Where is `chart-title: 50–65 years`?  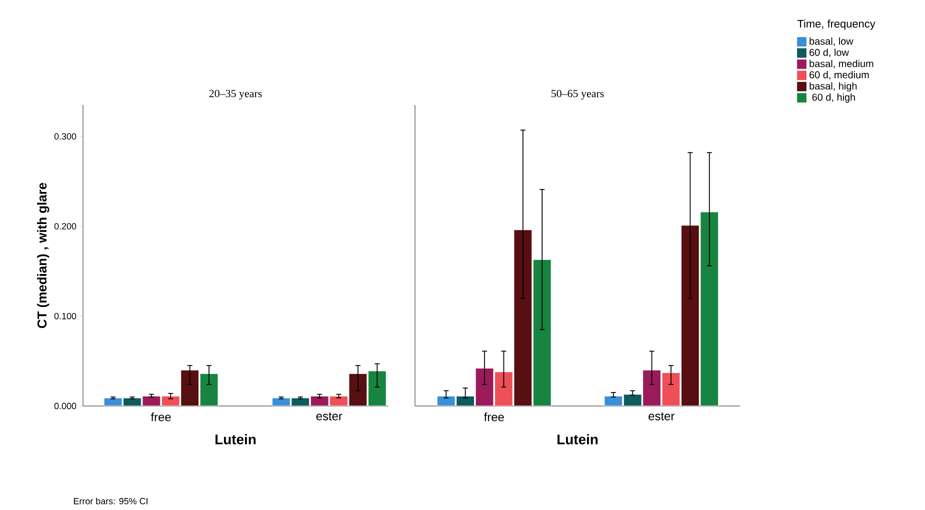
chart-title: 50–65 years is located at coordinates (578, 95).